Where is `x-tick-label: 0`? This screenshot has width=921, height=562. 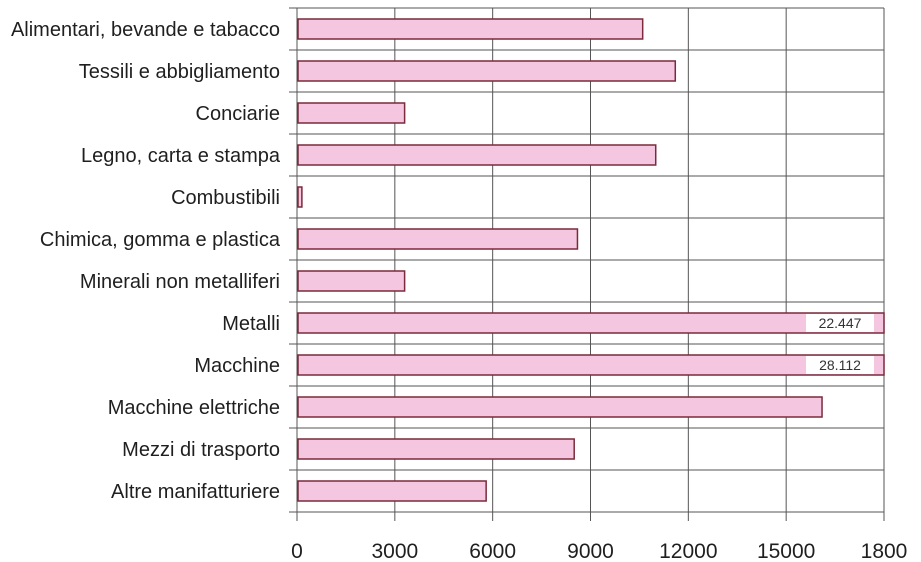
x-tick-label: 0 is located at coordinates (297, 551).